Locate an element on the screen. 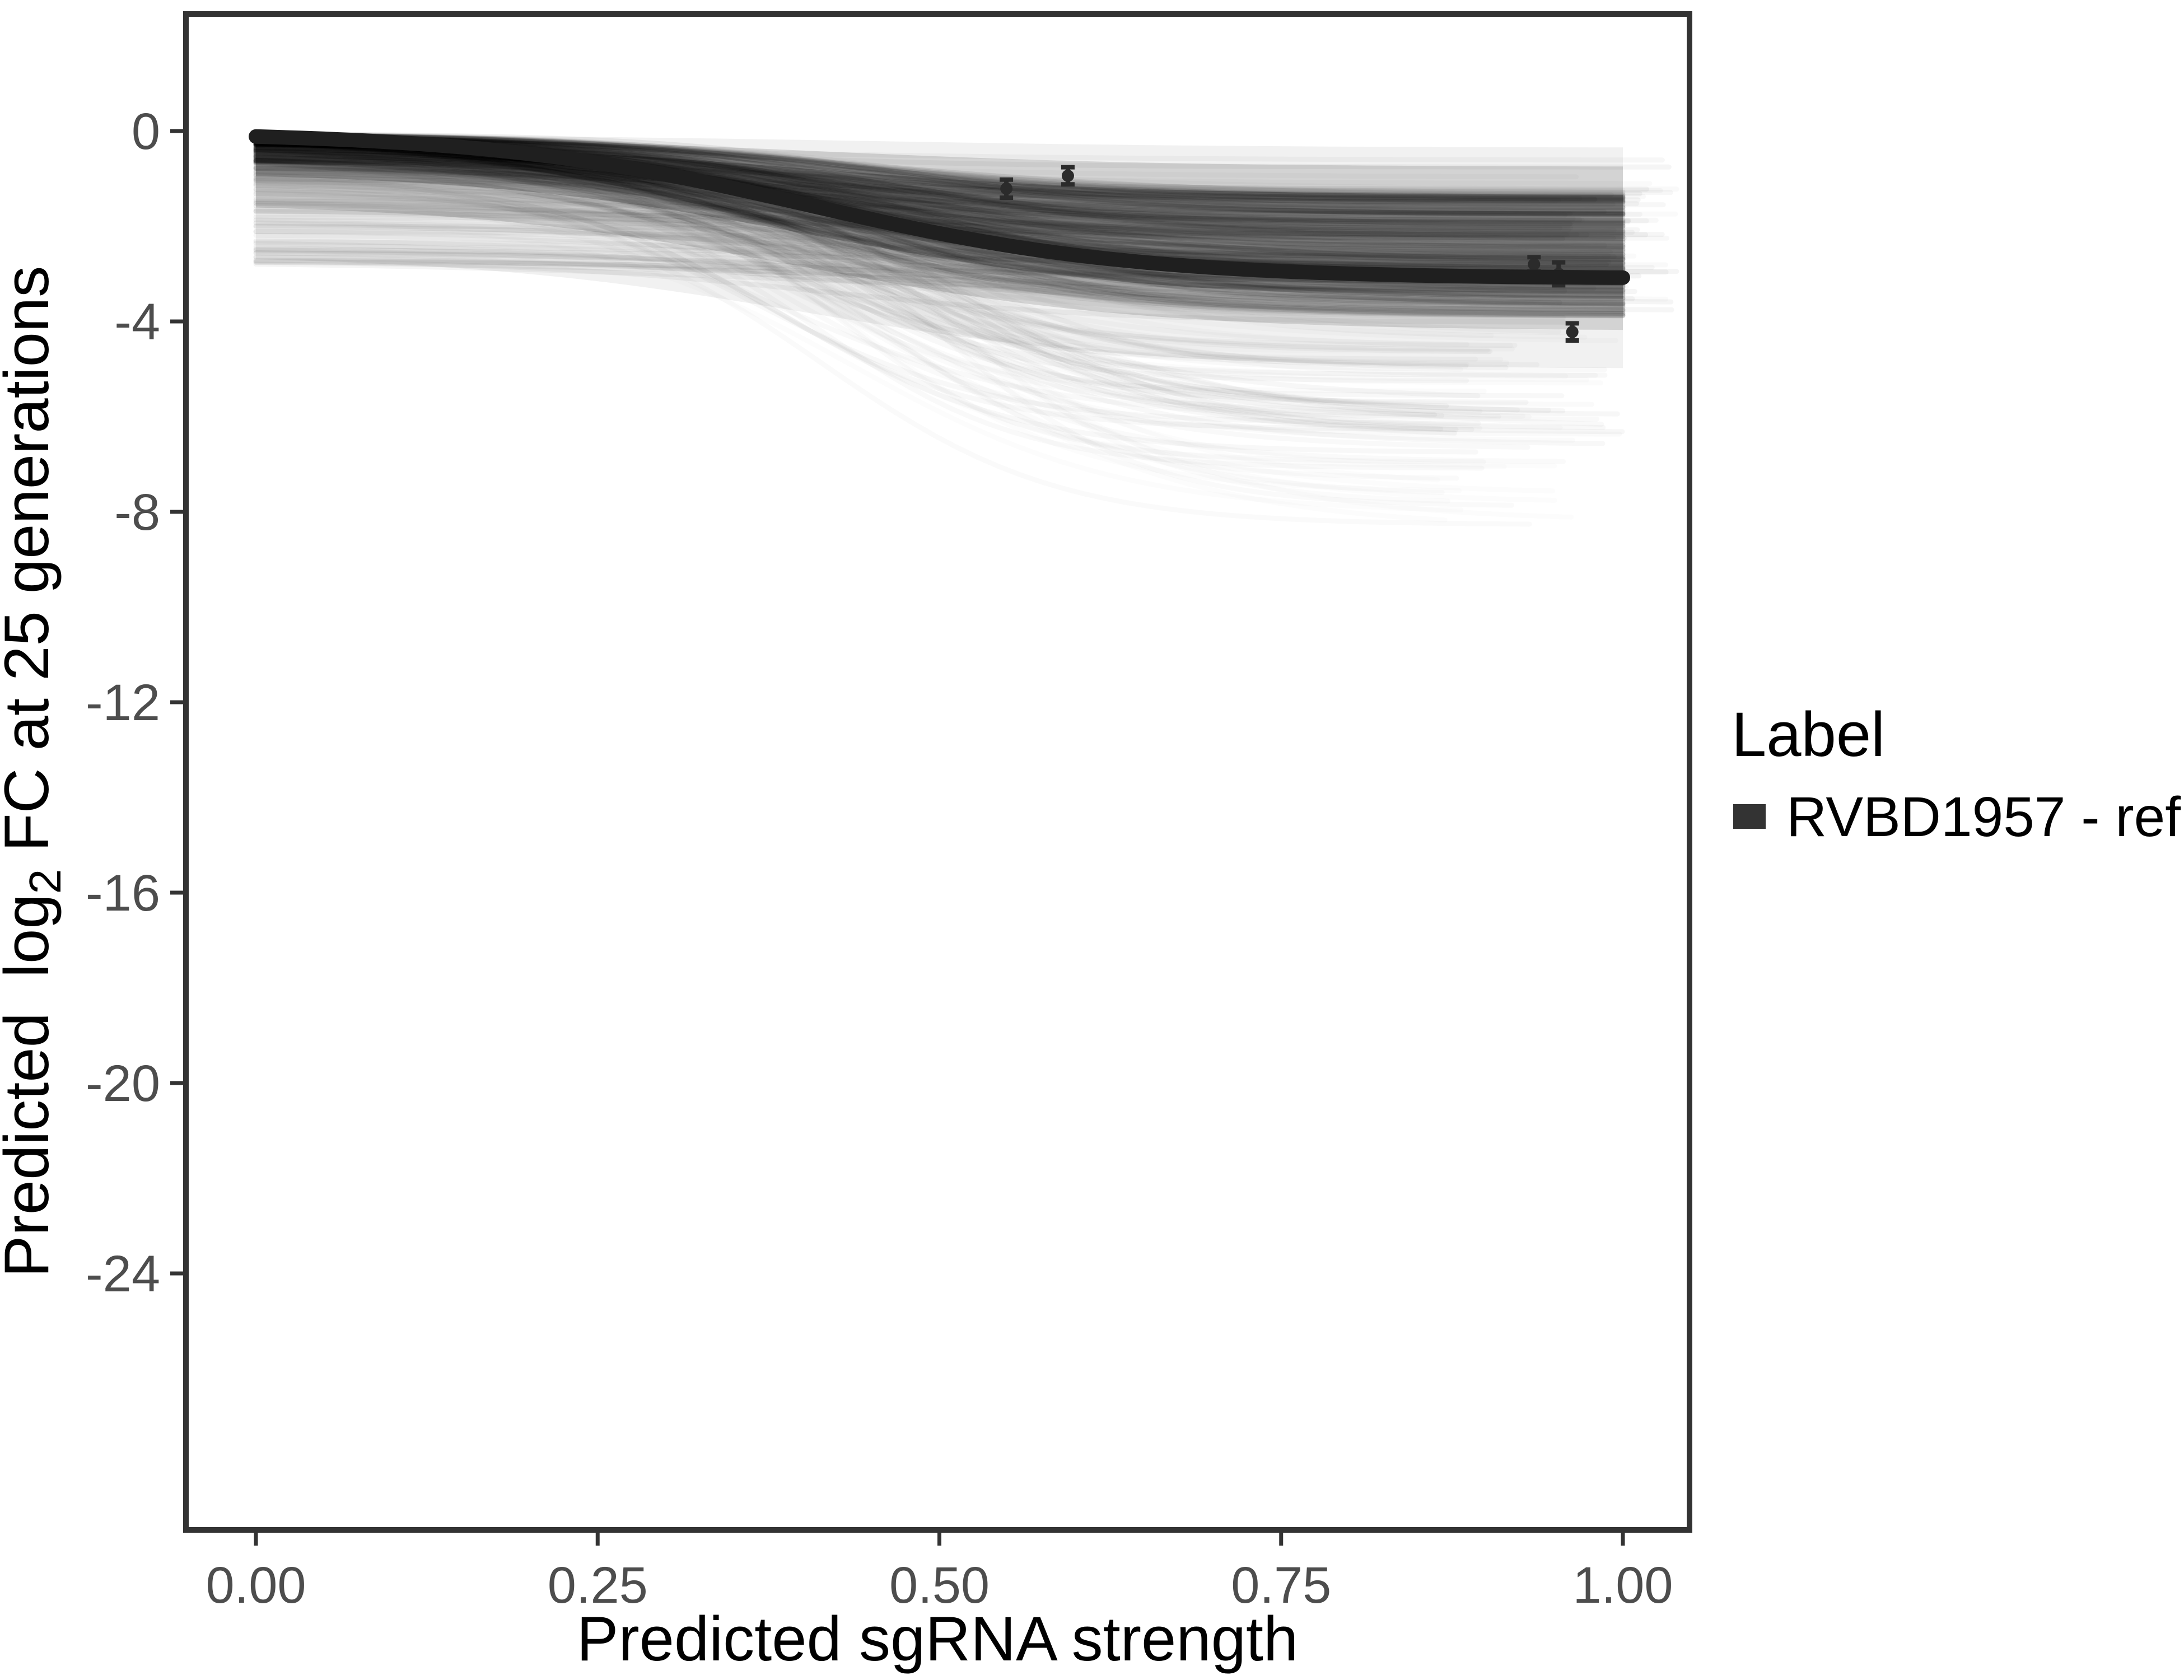 The image size is (2184, 1680). y-axis-title-post: FC at 25 generations is located at coordinates (31, 568).